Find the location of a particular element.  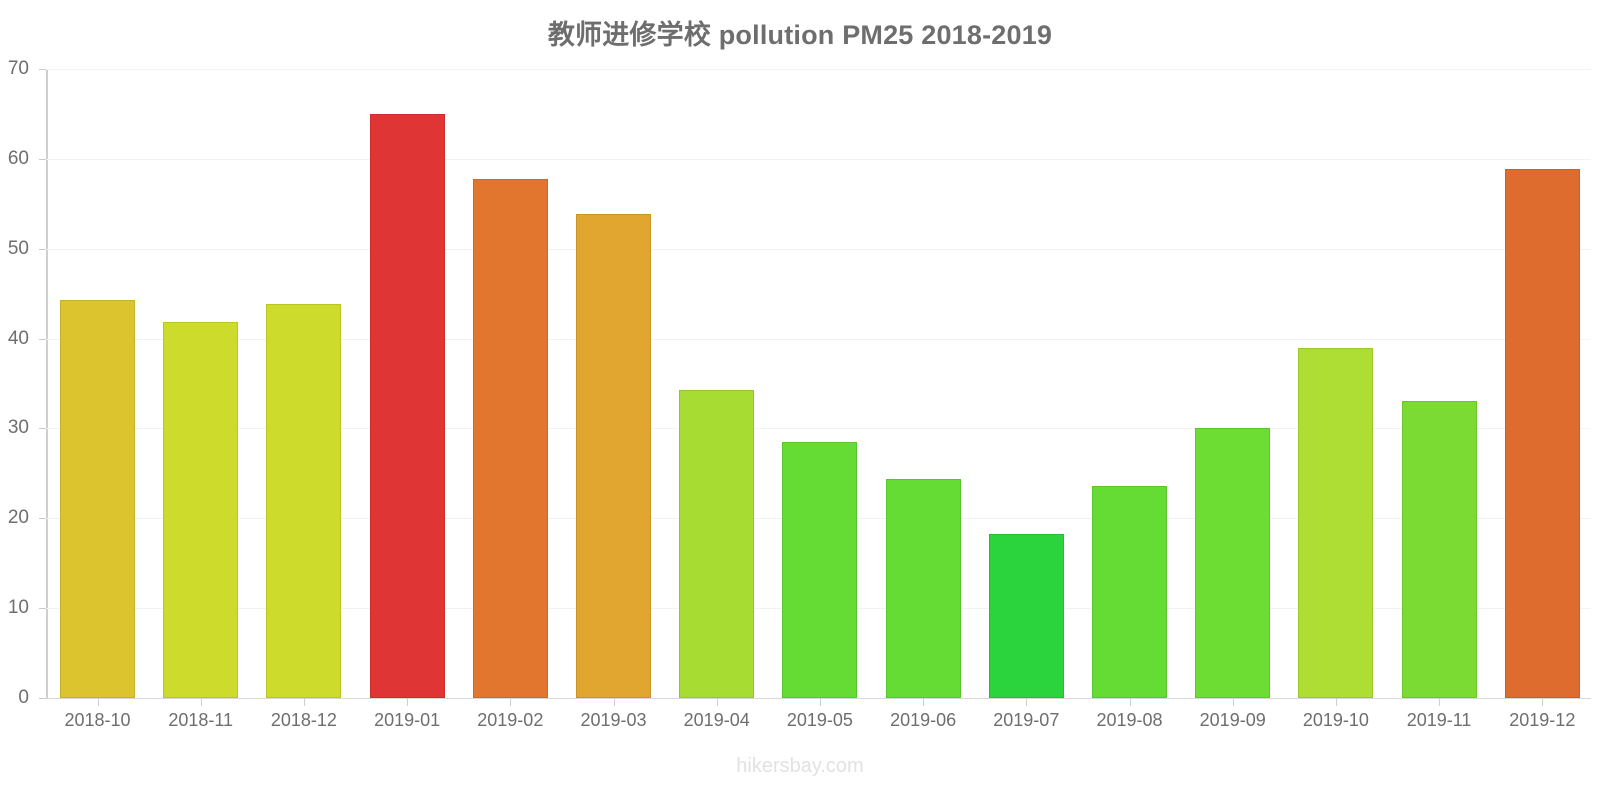

y-tick-label: 70 is located at coordinates (18, 68).